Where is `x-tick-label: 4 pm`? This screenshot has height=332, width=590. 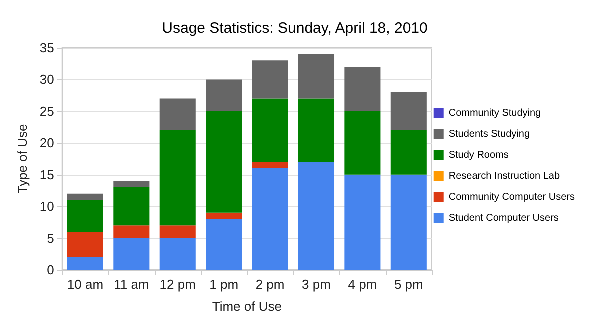
x-tick-label: 4 pm is located at coordinates (363, 284).